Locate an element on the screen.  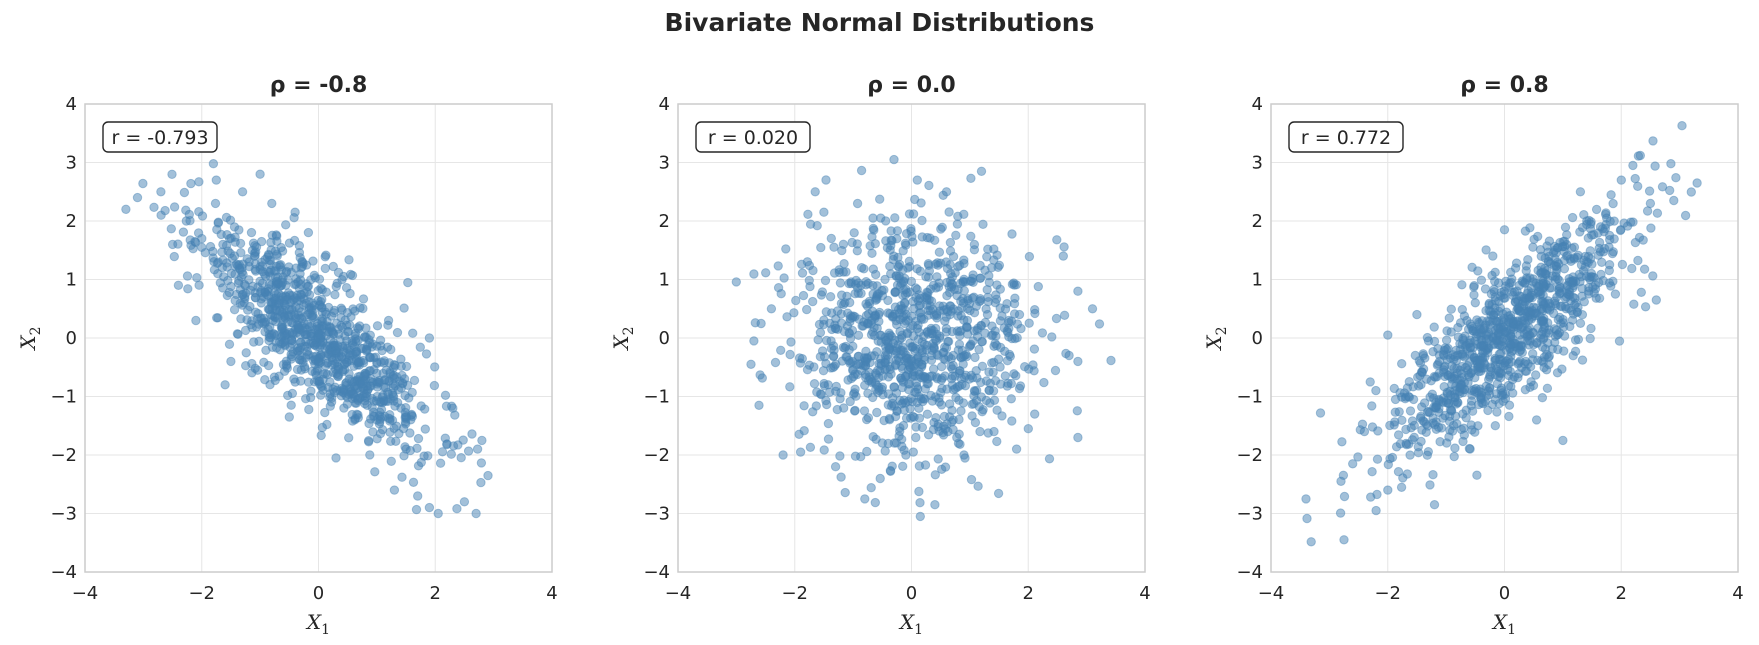
y-tick-label: −1 is located at coordinates (1249, 397).